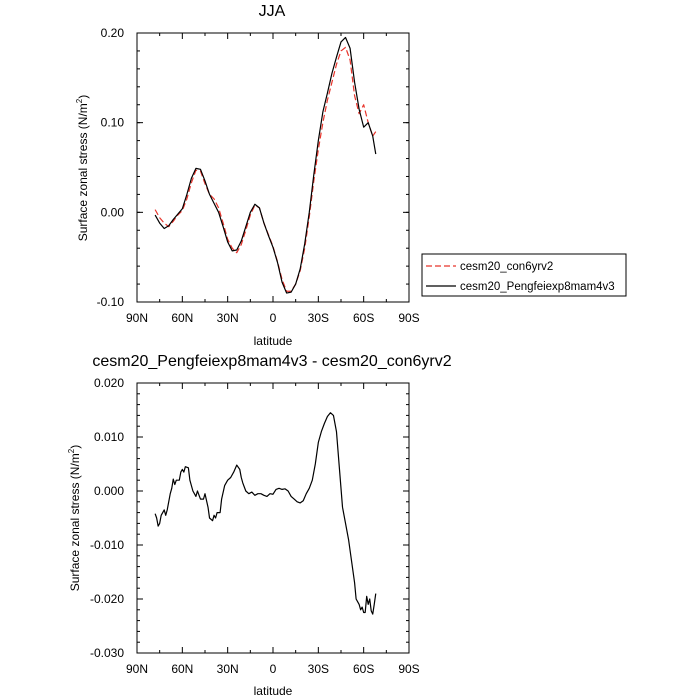 This screenshot has height=700, width=700. What do you see at coordinates (506, 267) in the screenshot?
I see `legend-entry-con6yrv2: cesm20_con6yrv2` at bounding box center [506, 267].